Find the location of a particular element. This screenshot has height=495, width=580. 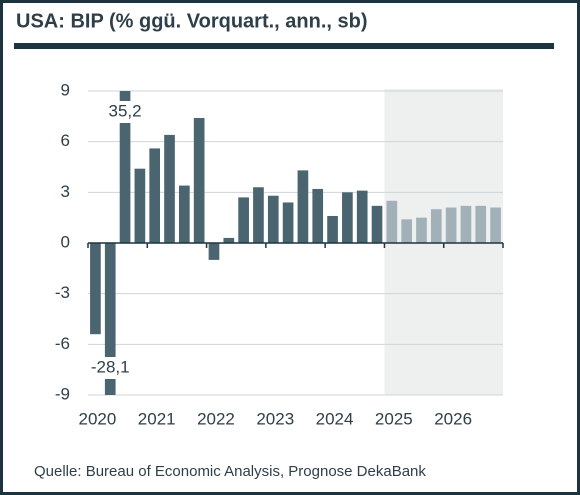

y-tick-label: 9 is located at coordinates (65, 89).